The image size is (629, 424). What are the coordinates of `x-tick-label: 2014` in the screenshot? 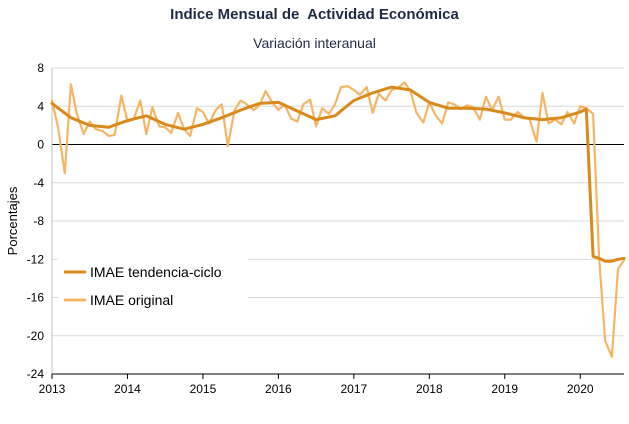 It's located at (127, 389).